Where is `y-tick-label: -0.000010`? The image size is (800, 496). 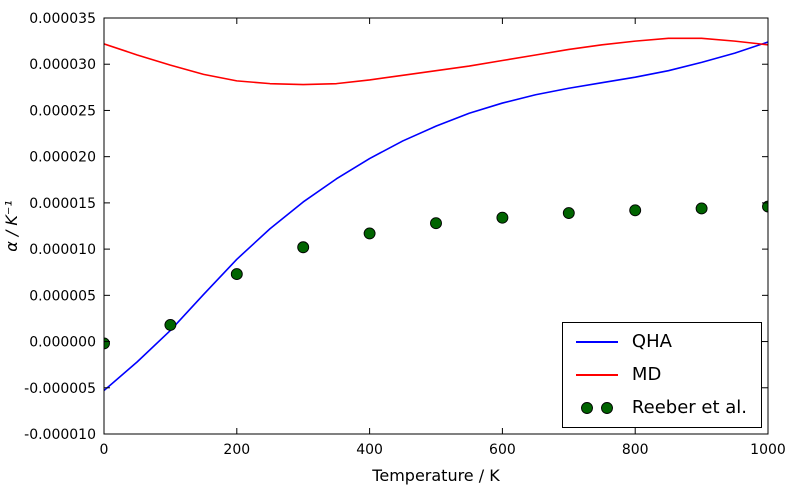 y-tick-label: -0.000010 is located at coordinates (60, 435).